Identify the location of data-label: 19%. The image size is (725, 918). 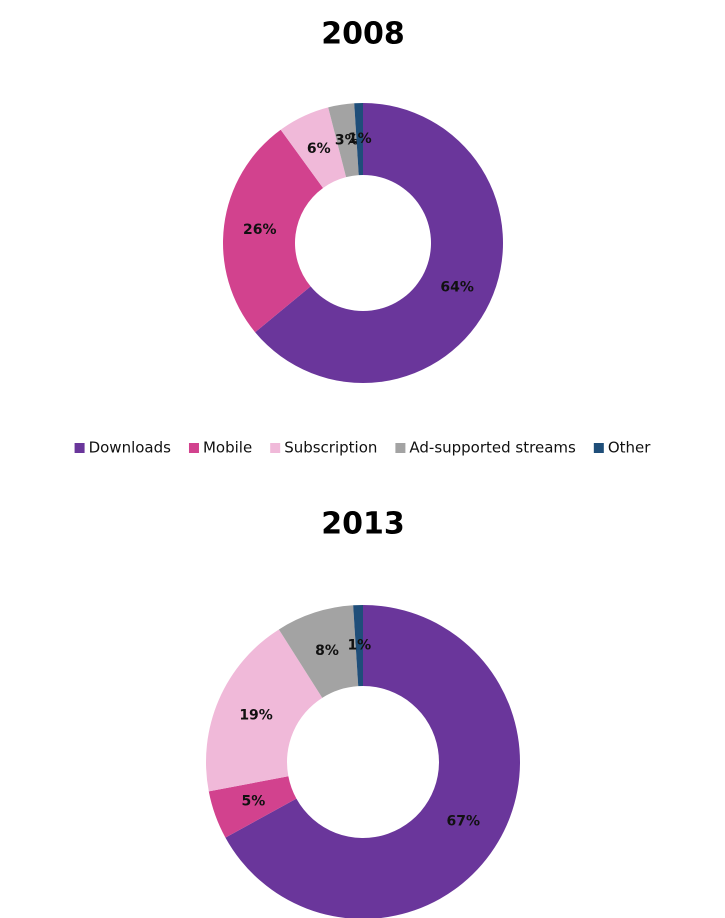
(256, 716).